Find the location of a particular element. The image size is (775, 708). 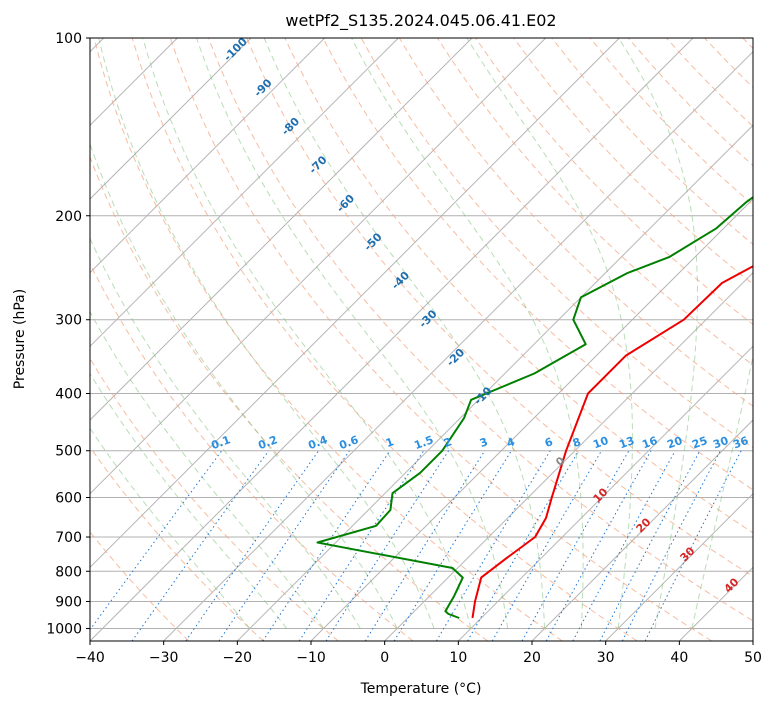

isotherm-label: -90 is located at coordinates (262, 87).